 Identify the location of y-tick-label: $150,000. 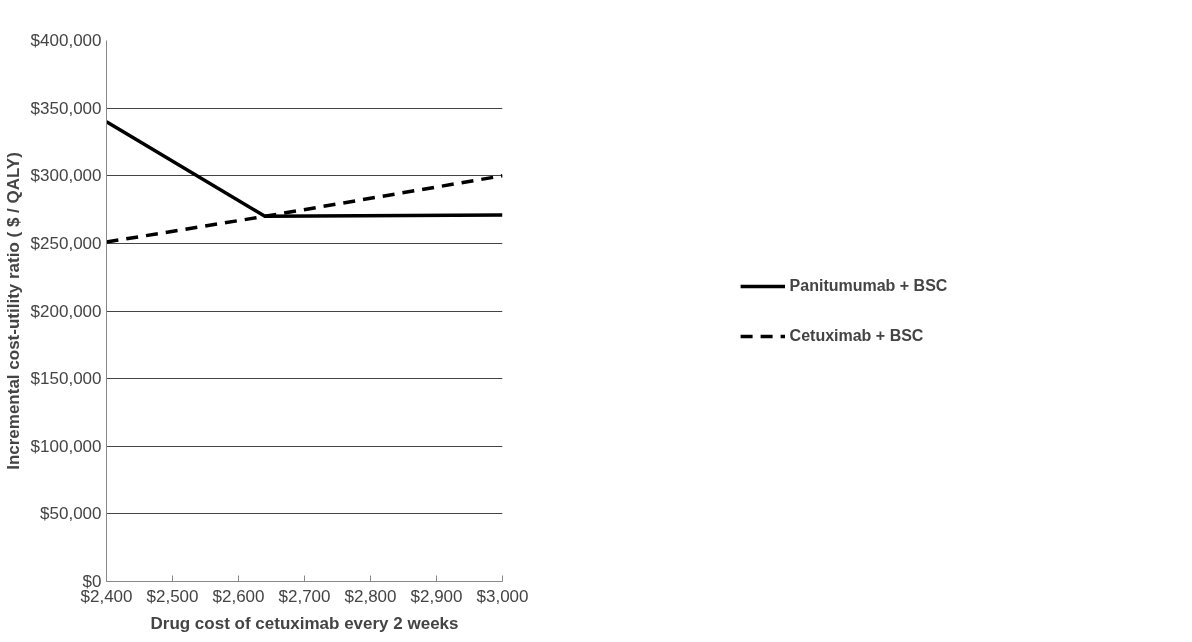
(66, 379).